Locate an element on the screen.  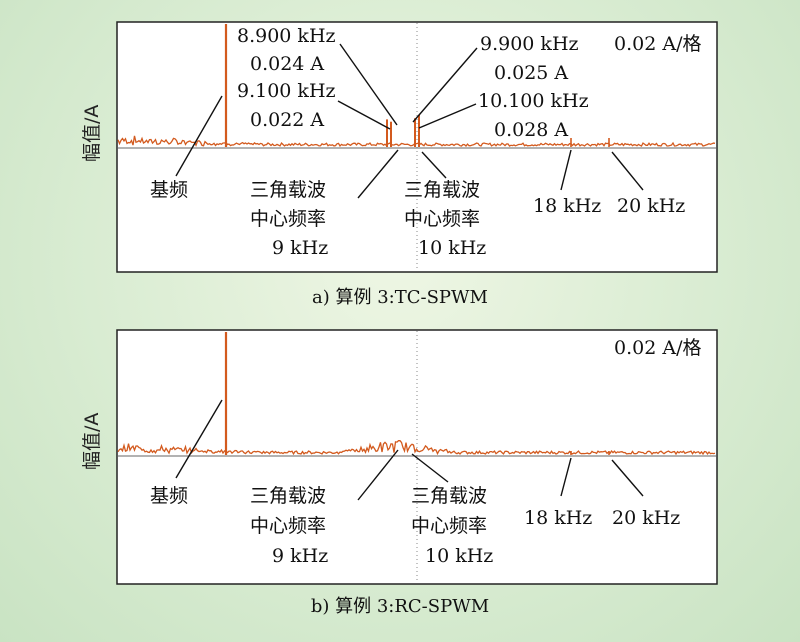
peak-9900-freq: 9.900 kHz is located at coordinates (529, 44).